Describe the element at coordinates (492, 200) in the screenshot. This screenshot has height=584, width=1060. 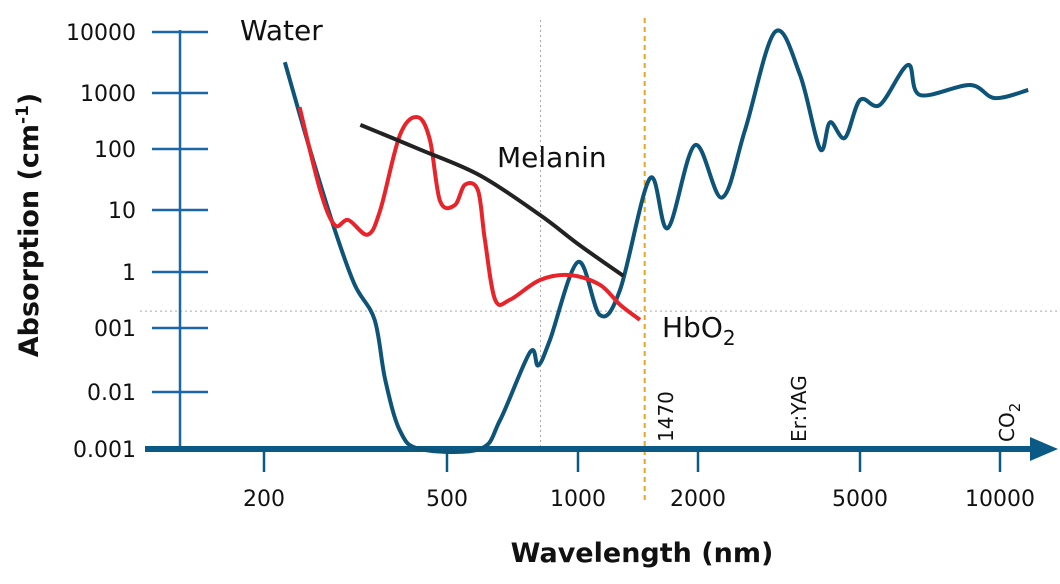
I see `series-line-melanin` at that location.